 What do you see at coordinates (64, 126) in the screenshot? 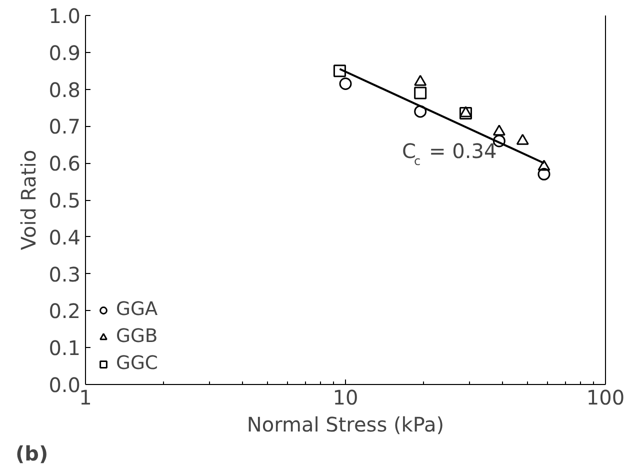
I see `y-tick-label: 0.7` at bounding box center [64, 126].